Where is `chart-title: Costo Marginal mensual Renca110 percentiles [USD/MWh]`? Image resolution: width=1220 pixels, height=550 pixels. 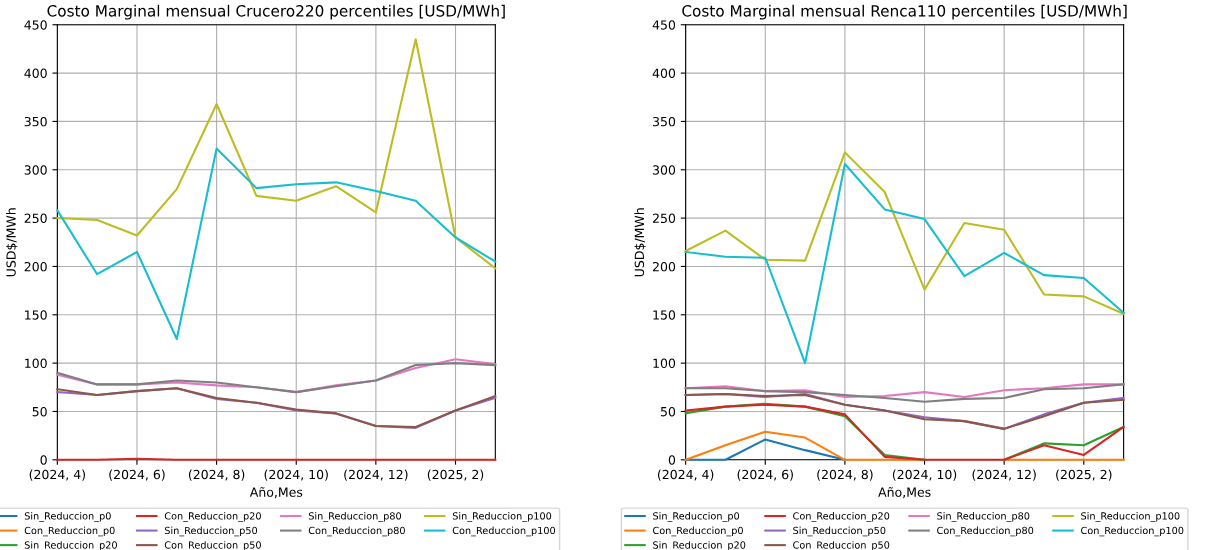 chart-title: Costo Marginal mensual Renca110 percentiles [USD/MWh] is located at coordinates (904, 12).